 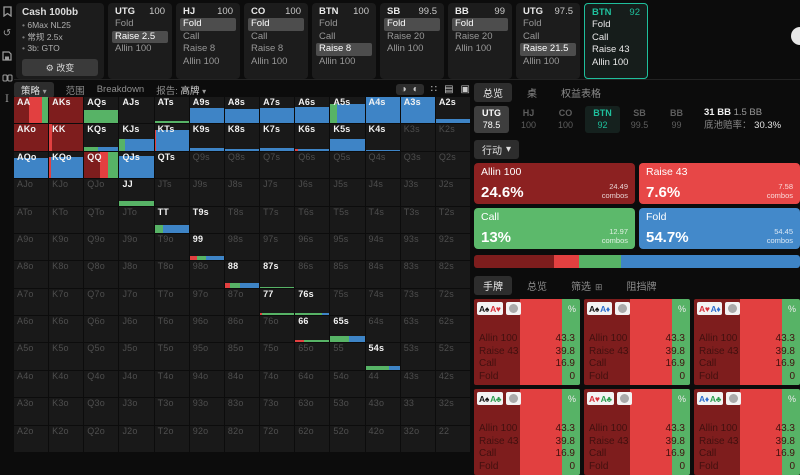 What do you see at coordinates (312, 356) in the screenshot?
I see `hand-cell-65o: 65o` at bounding box center [312, 356].